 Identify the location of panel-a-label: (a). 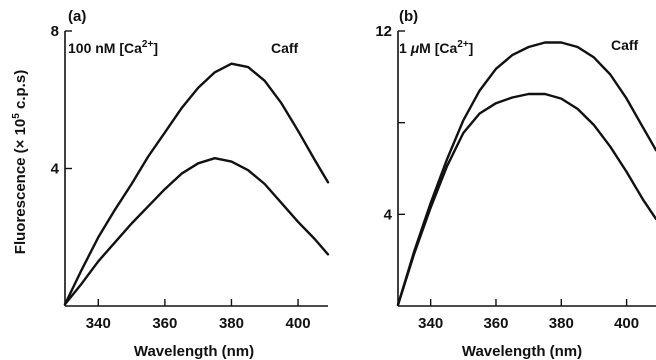
(77, 16).